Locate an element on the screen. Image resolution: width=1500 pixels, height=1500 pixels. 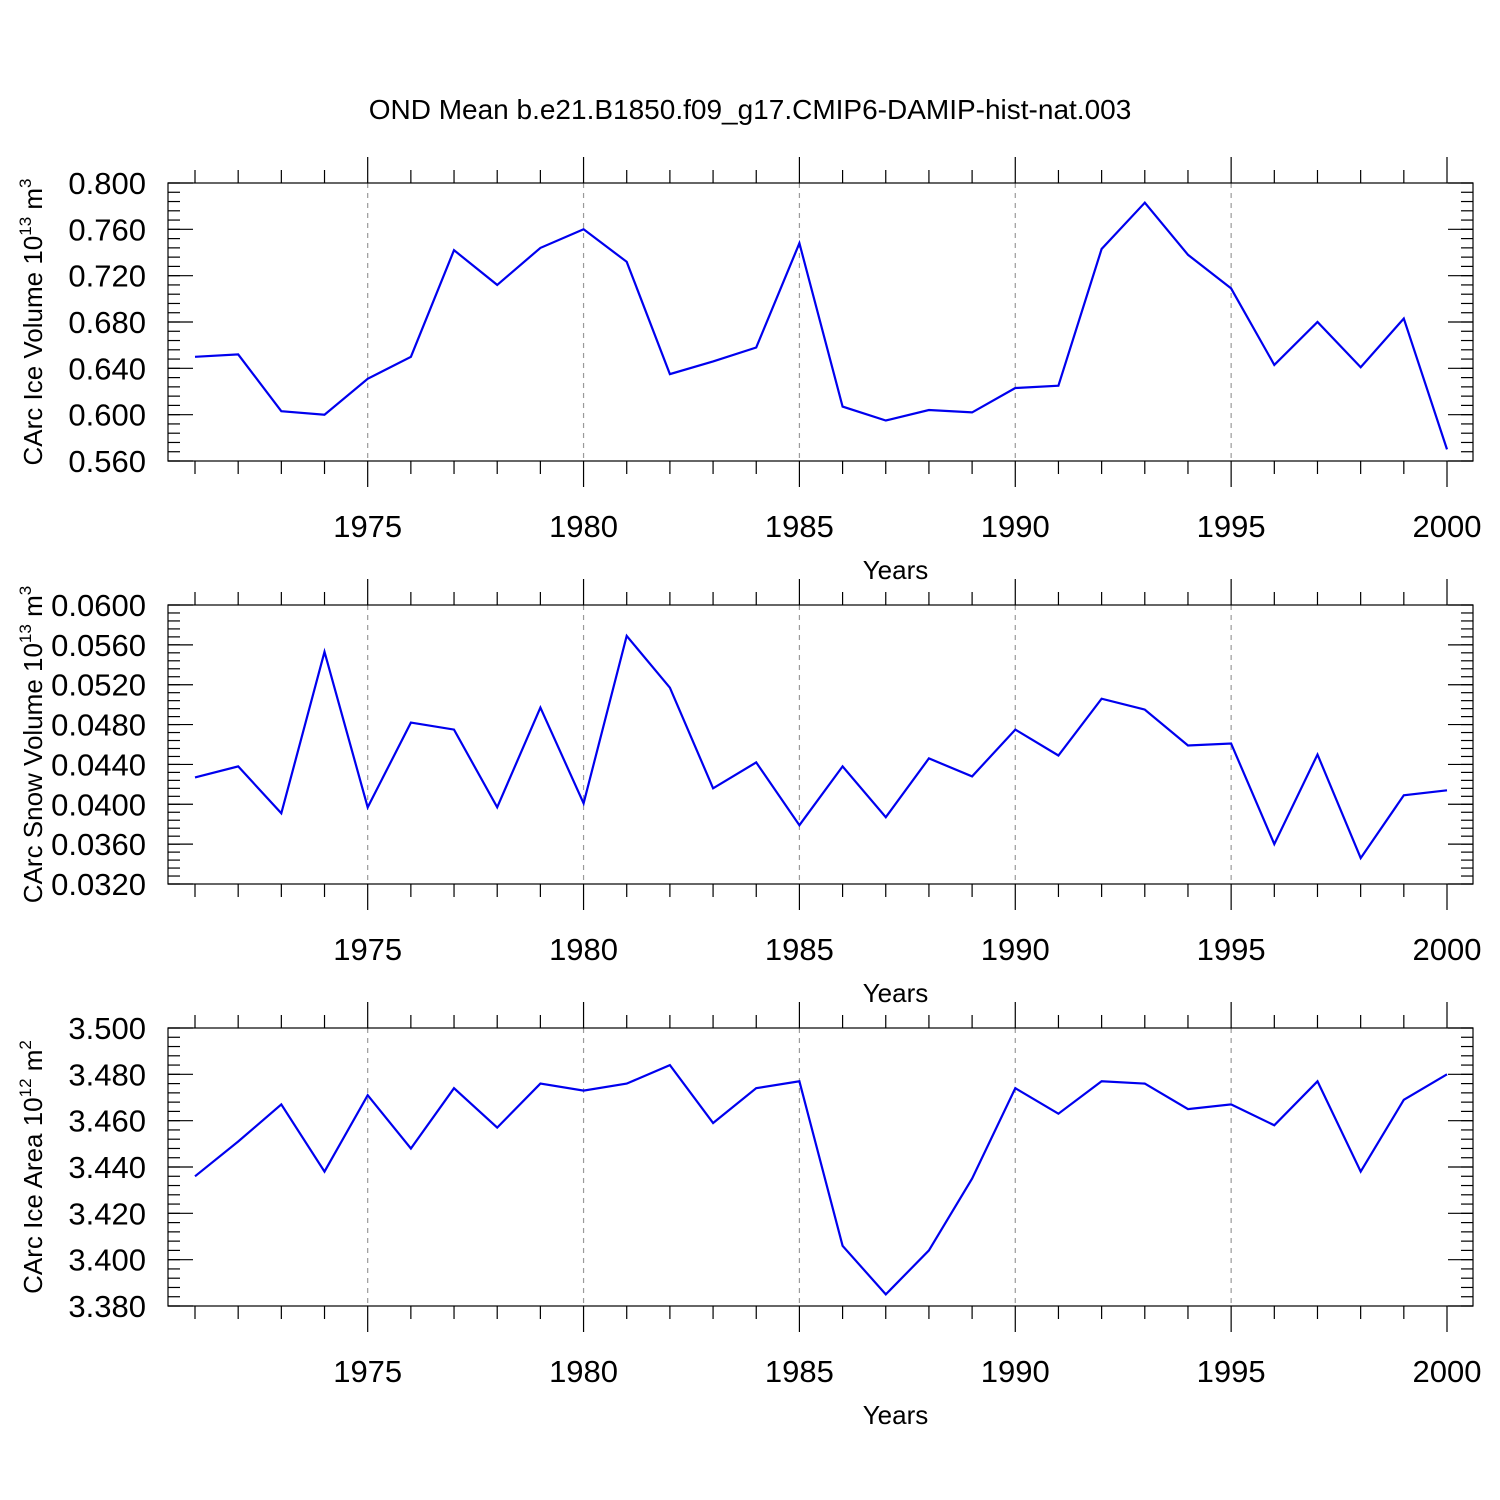
y-tick-label: 3.400 is located at coordinates (107, 1260).